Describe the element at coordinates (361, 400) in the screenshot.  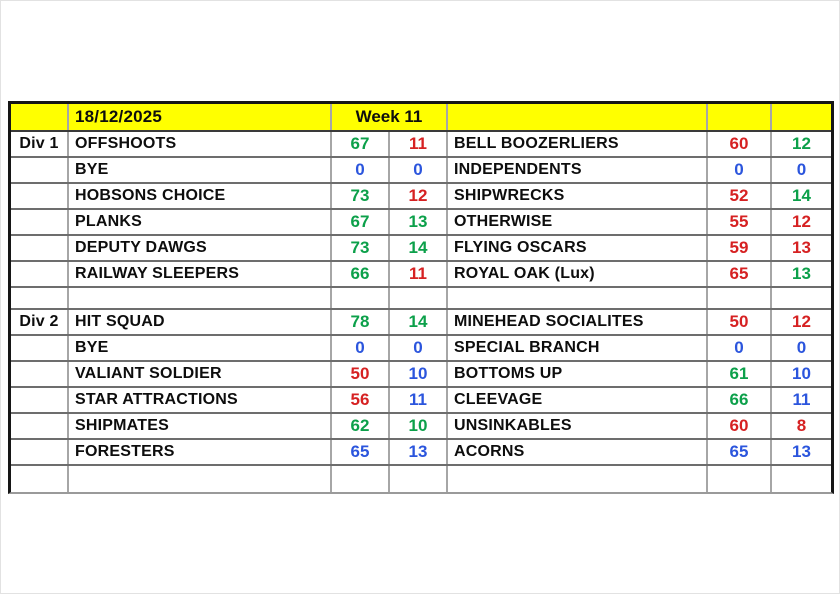
I see `home-team-score: 56` at that location.